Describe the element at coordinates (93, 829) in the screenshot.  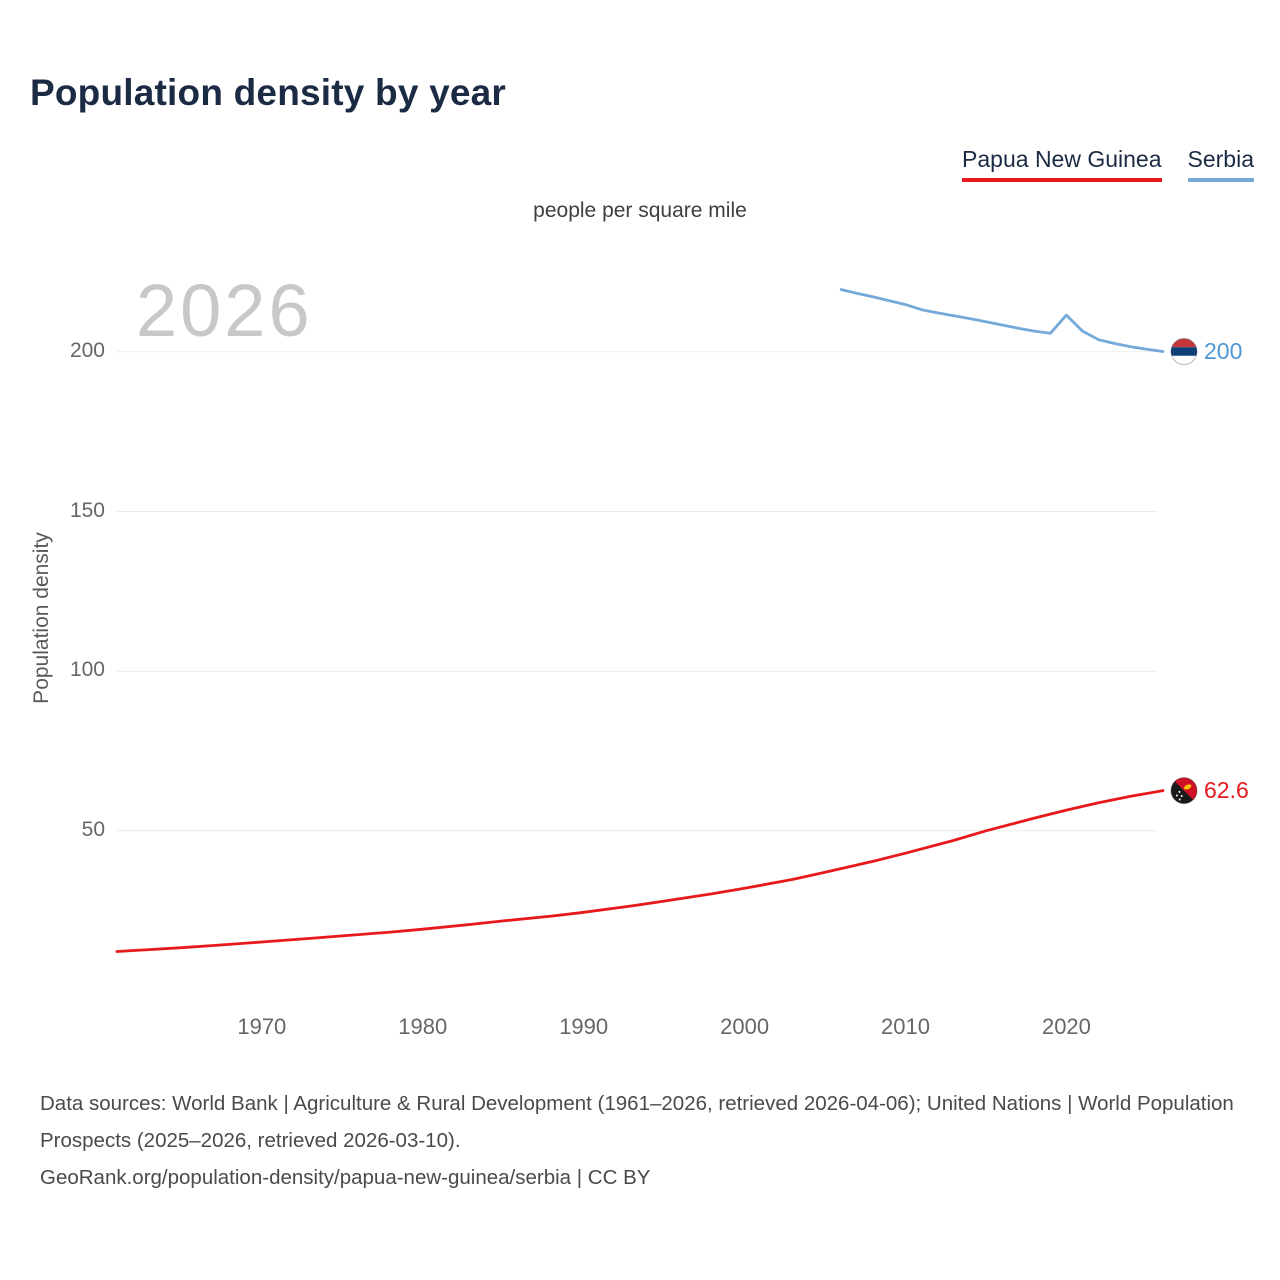
I see `y-tick-label-50: 50` at that location.